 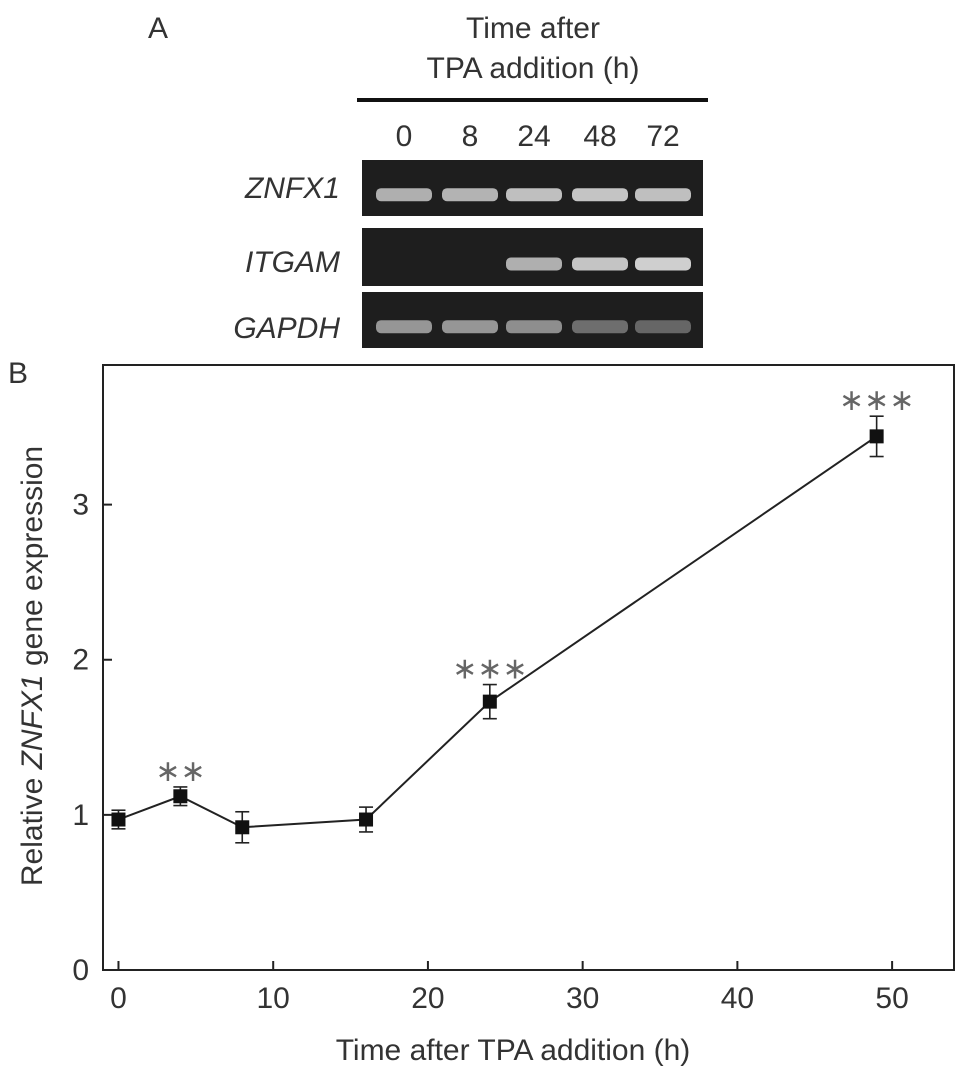 I want to click on gel-image-itgam, so click(x=532, y=257).